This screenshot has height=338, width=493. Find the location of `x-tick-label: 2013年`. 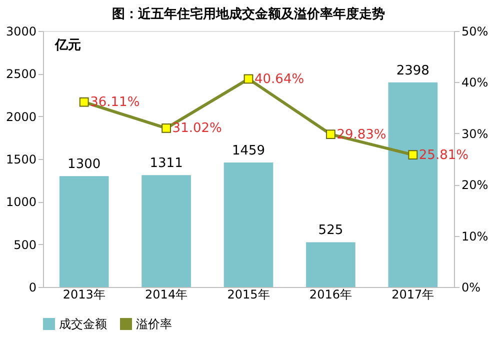

x-tick-label: 2013年 is located at coordinates (84, 295).